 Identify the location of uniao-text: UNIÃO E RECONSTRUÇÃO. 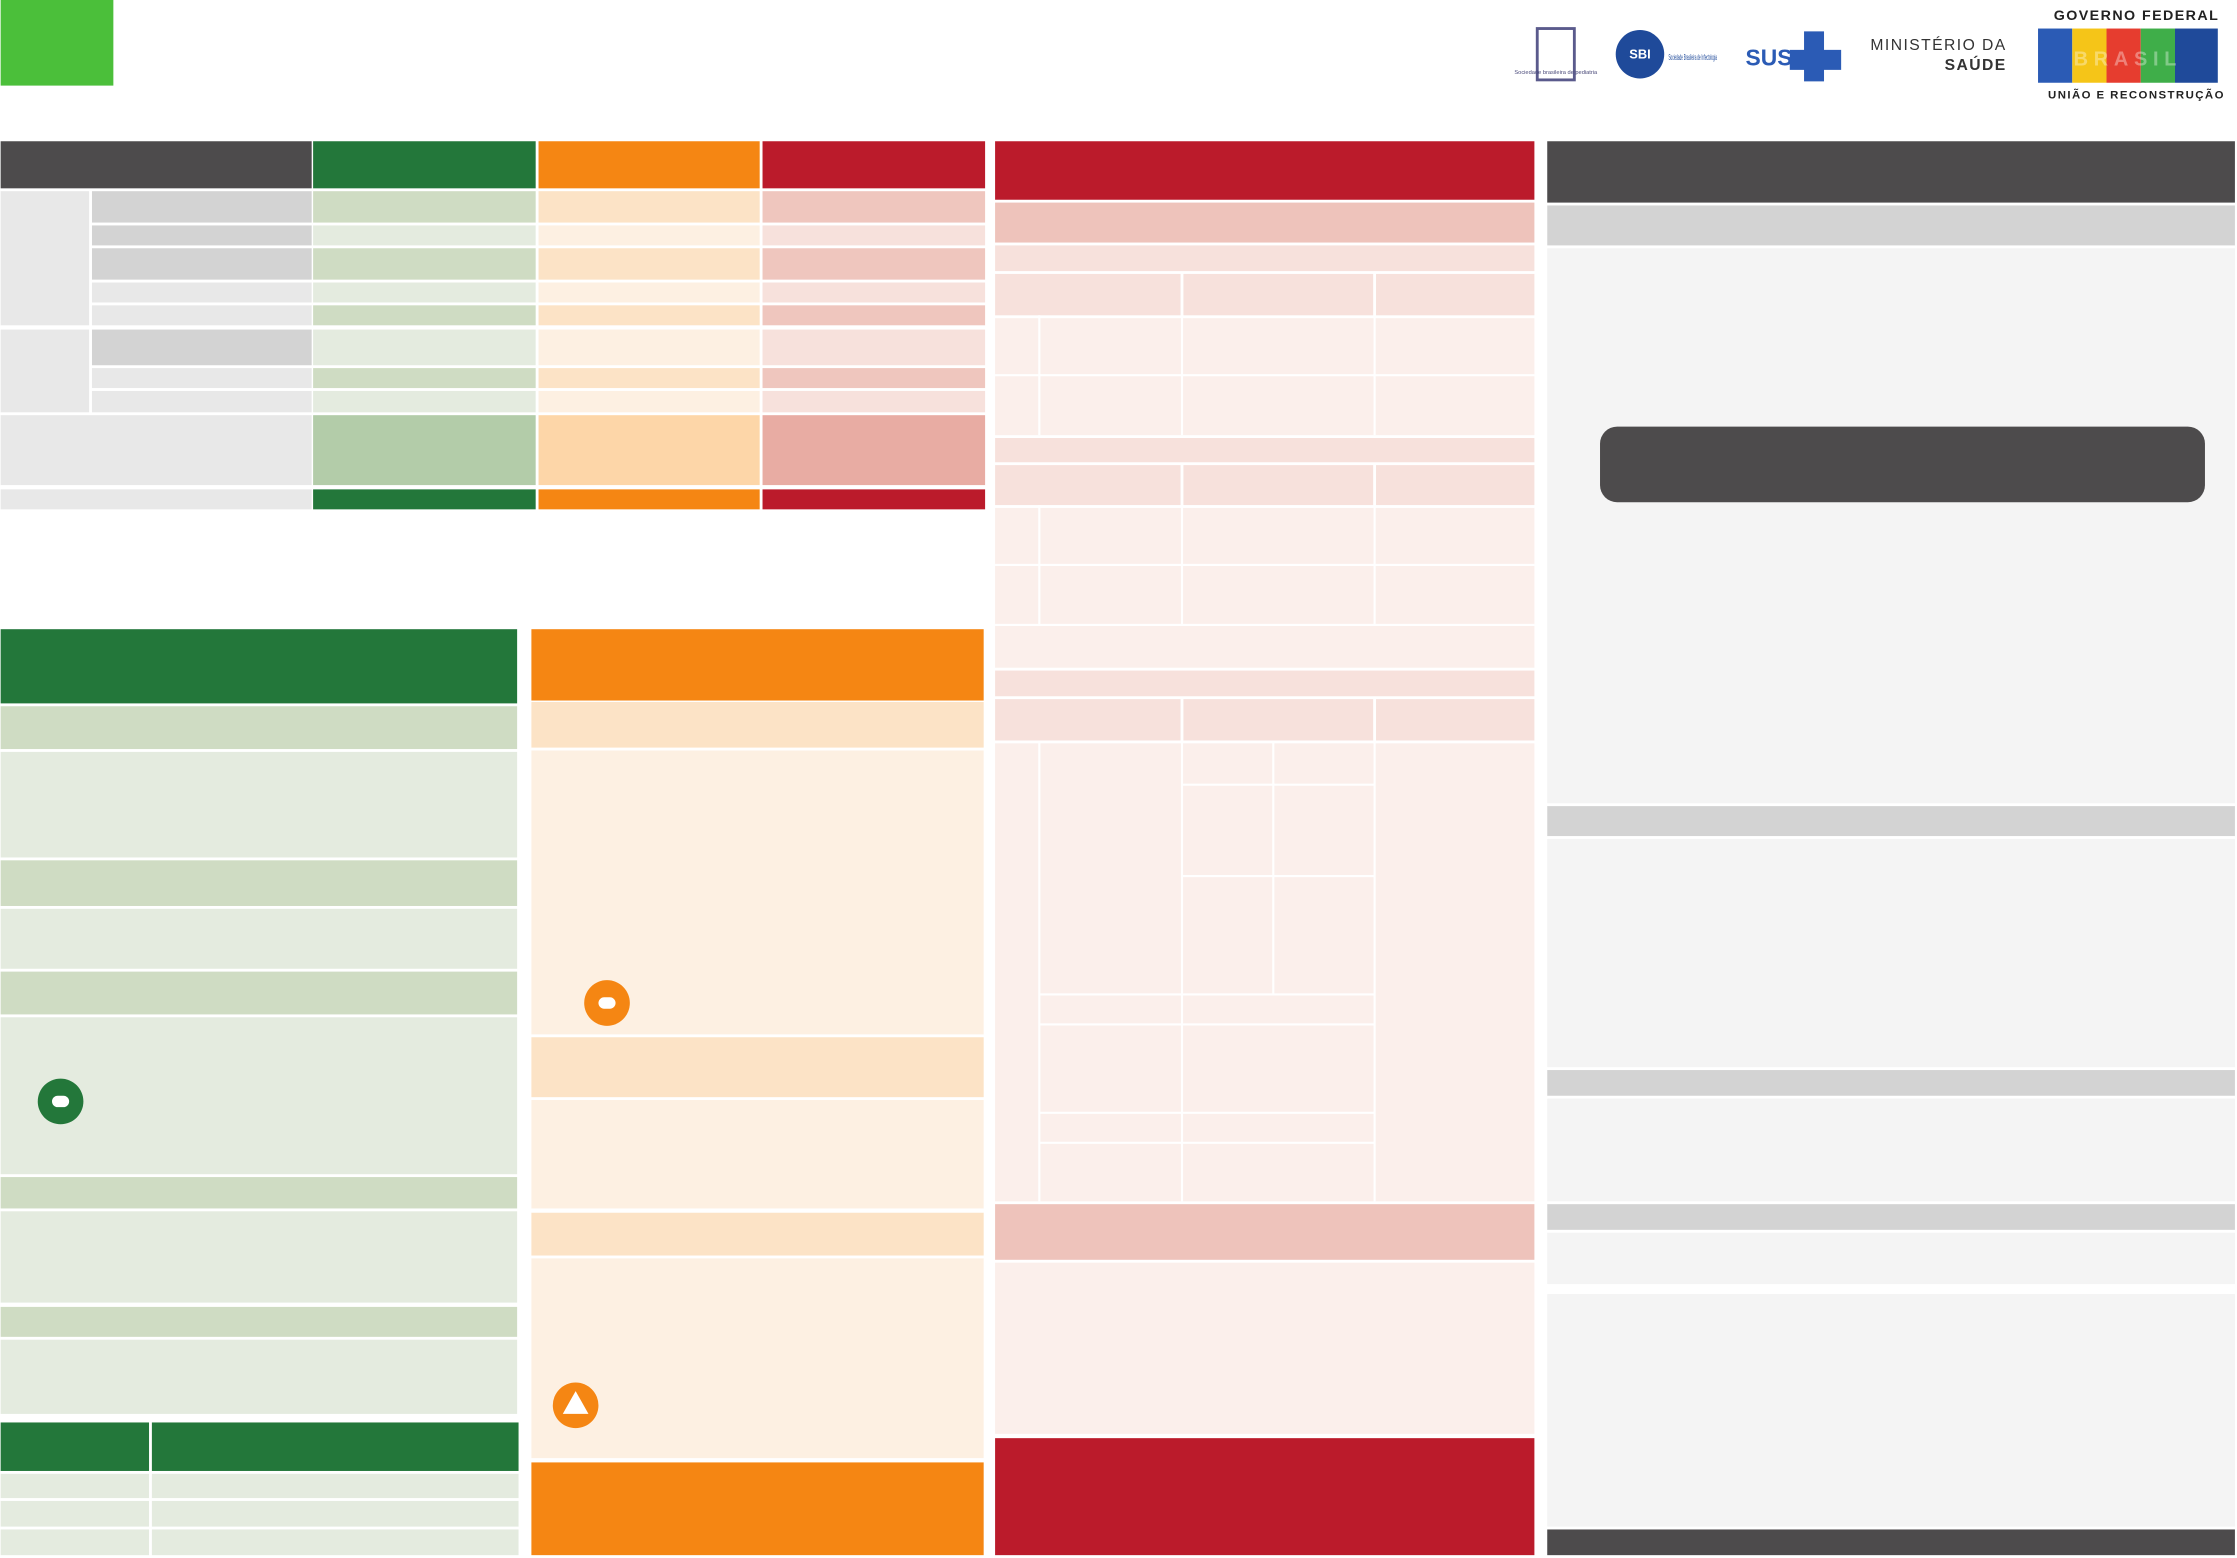
(2136, 94).